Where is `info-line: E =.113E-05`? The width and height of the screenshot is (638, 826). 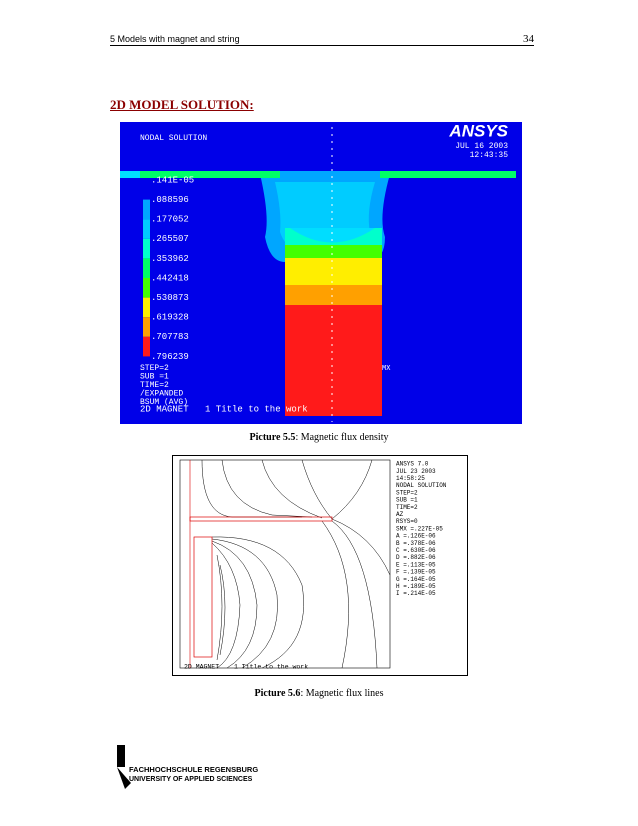
info-line: E =.113E-05 is located at coordinates (416, 564).